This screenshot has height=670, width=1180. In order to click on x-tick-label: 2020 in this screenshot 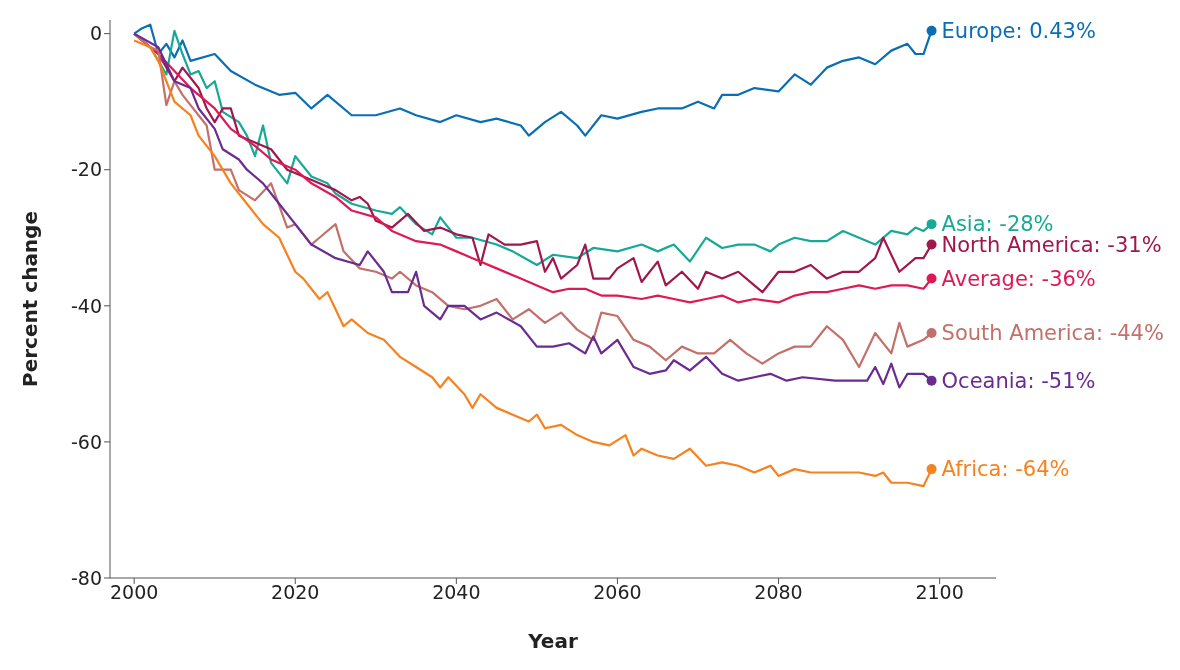, I will do `click(295, 592)`.